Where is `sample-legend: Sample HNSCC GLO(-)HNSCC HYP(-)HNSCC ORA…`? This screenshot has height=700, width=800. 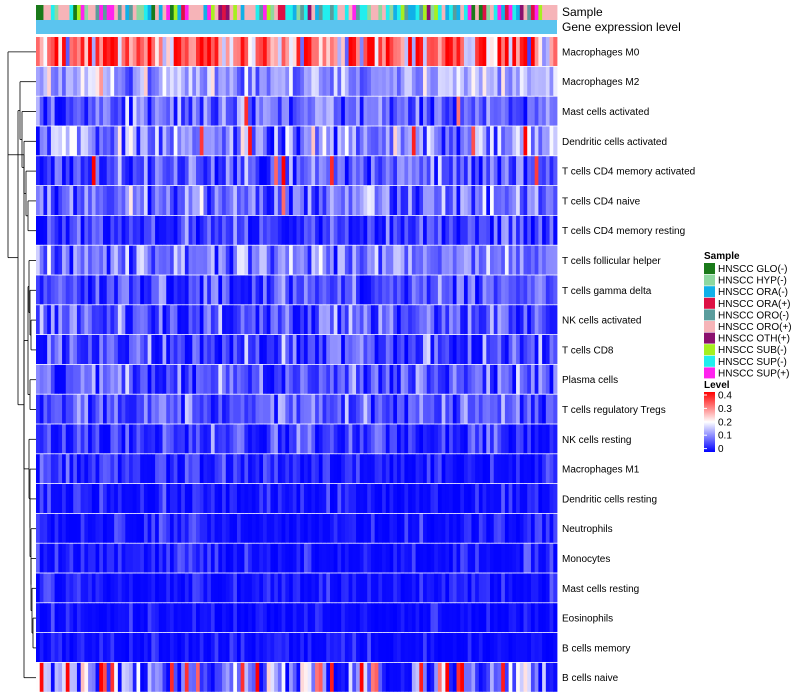
sample-legend: Sample HNSCC GLO(-)HNSCC HYP(-)HNSCC ORA… is located at coordinates (748, 315).